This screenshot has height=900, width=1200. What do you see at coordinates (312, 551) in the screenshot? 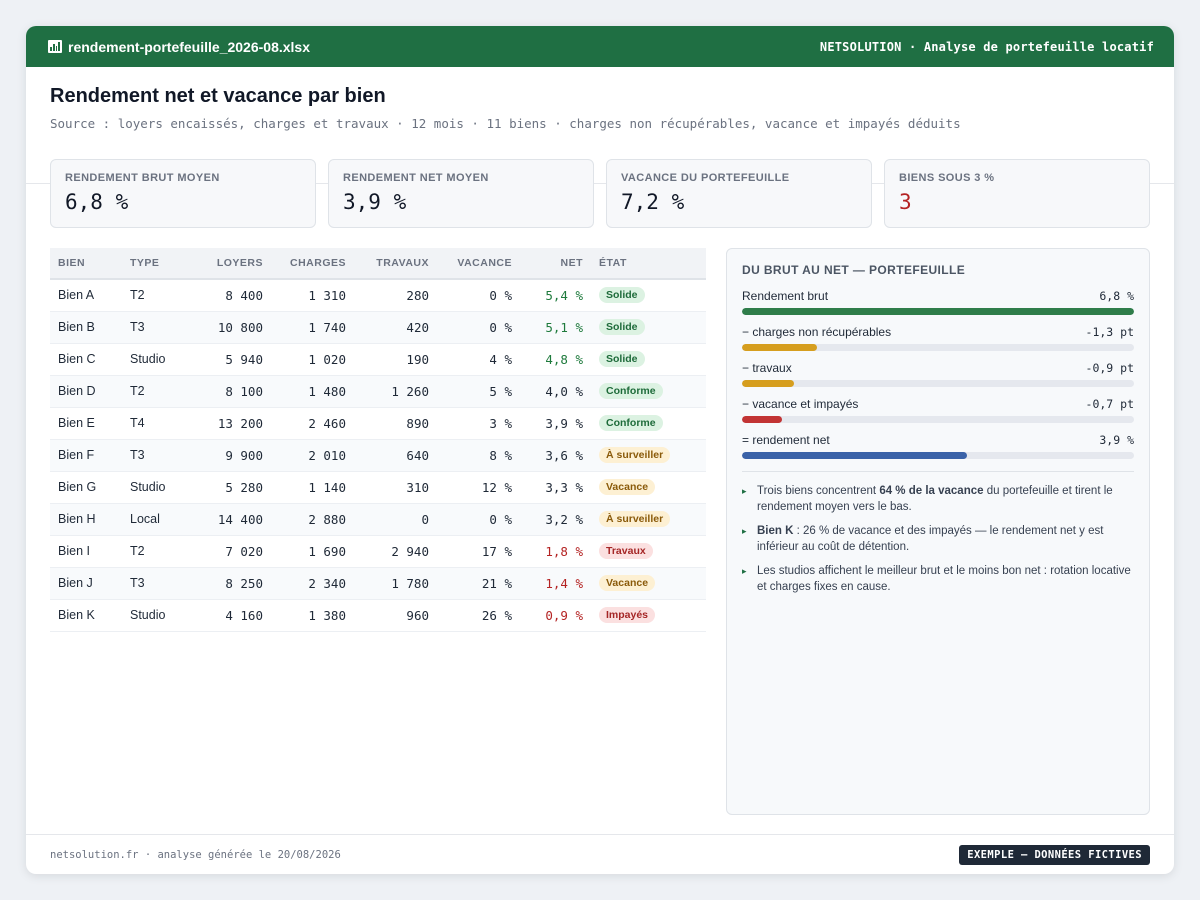
I see `cell-charges: 1 690` at bounding box center [312, 551].